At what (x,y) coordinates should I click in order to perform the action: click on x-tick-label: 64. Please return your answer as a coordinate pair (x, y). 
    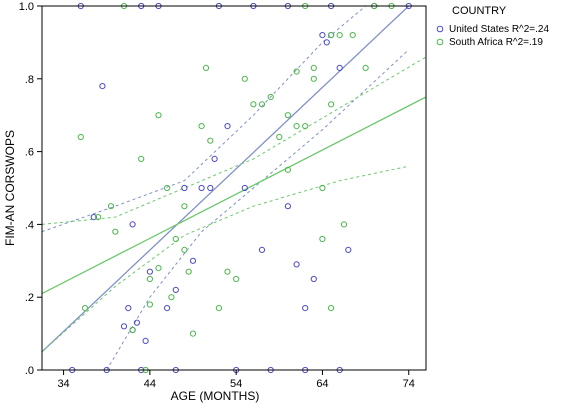
    Looking at the image, I should click on (322, 384).